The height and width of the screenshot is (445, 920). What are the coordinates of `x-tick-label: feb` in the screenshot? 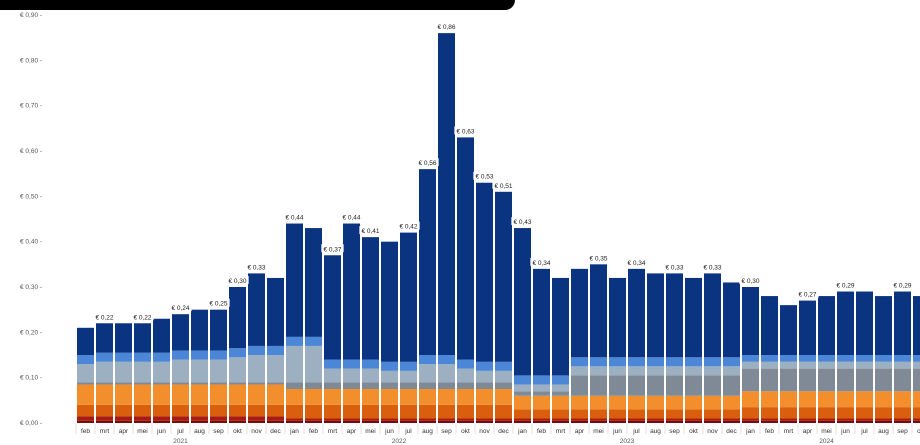 It's located at (769, 431).